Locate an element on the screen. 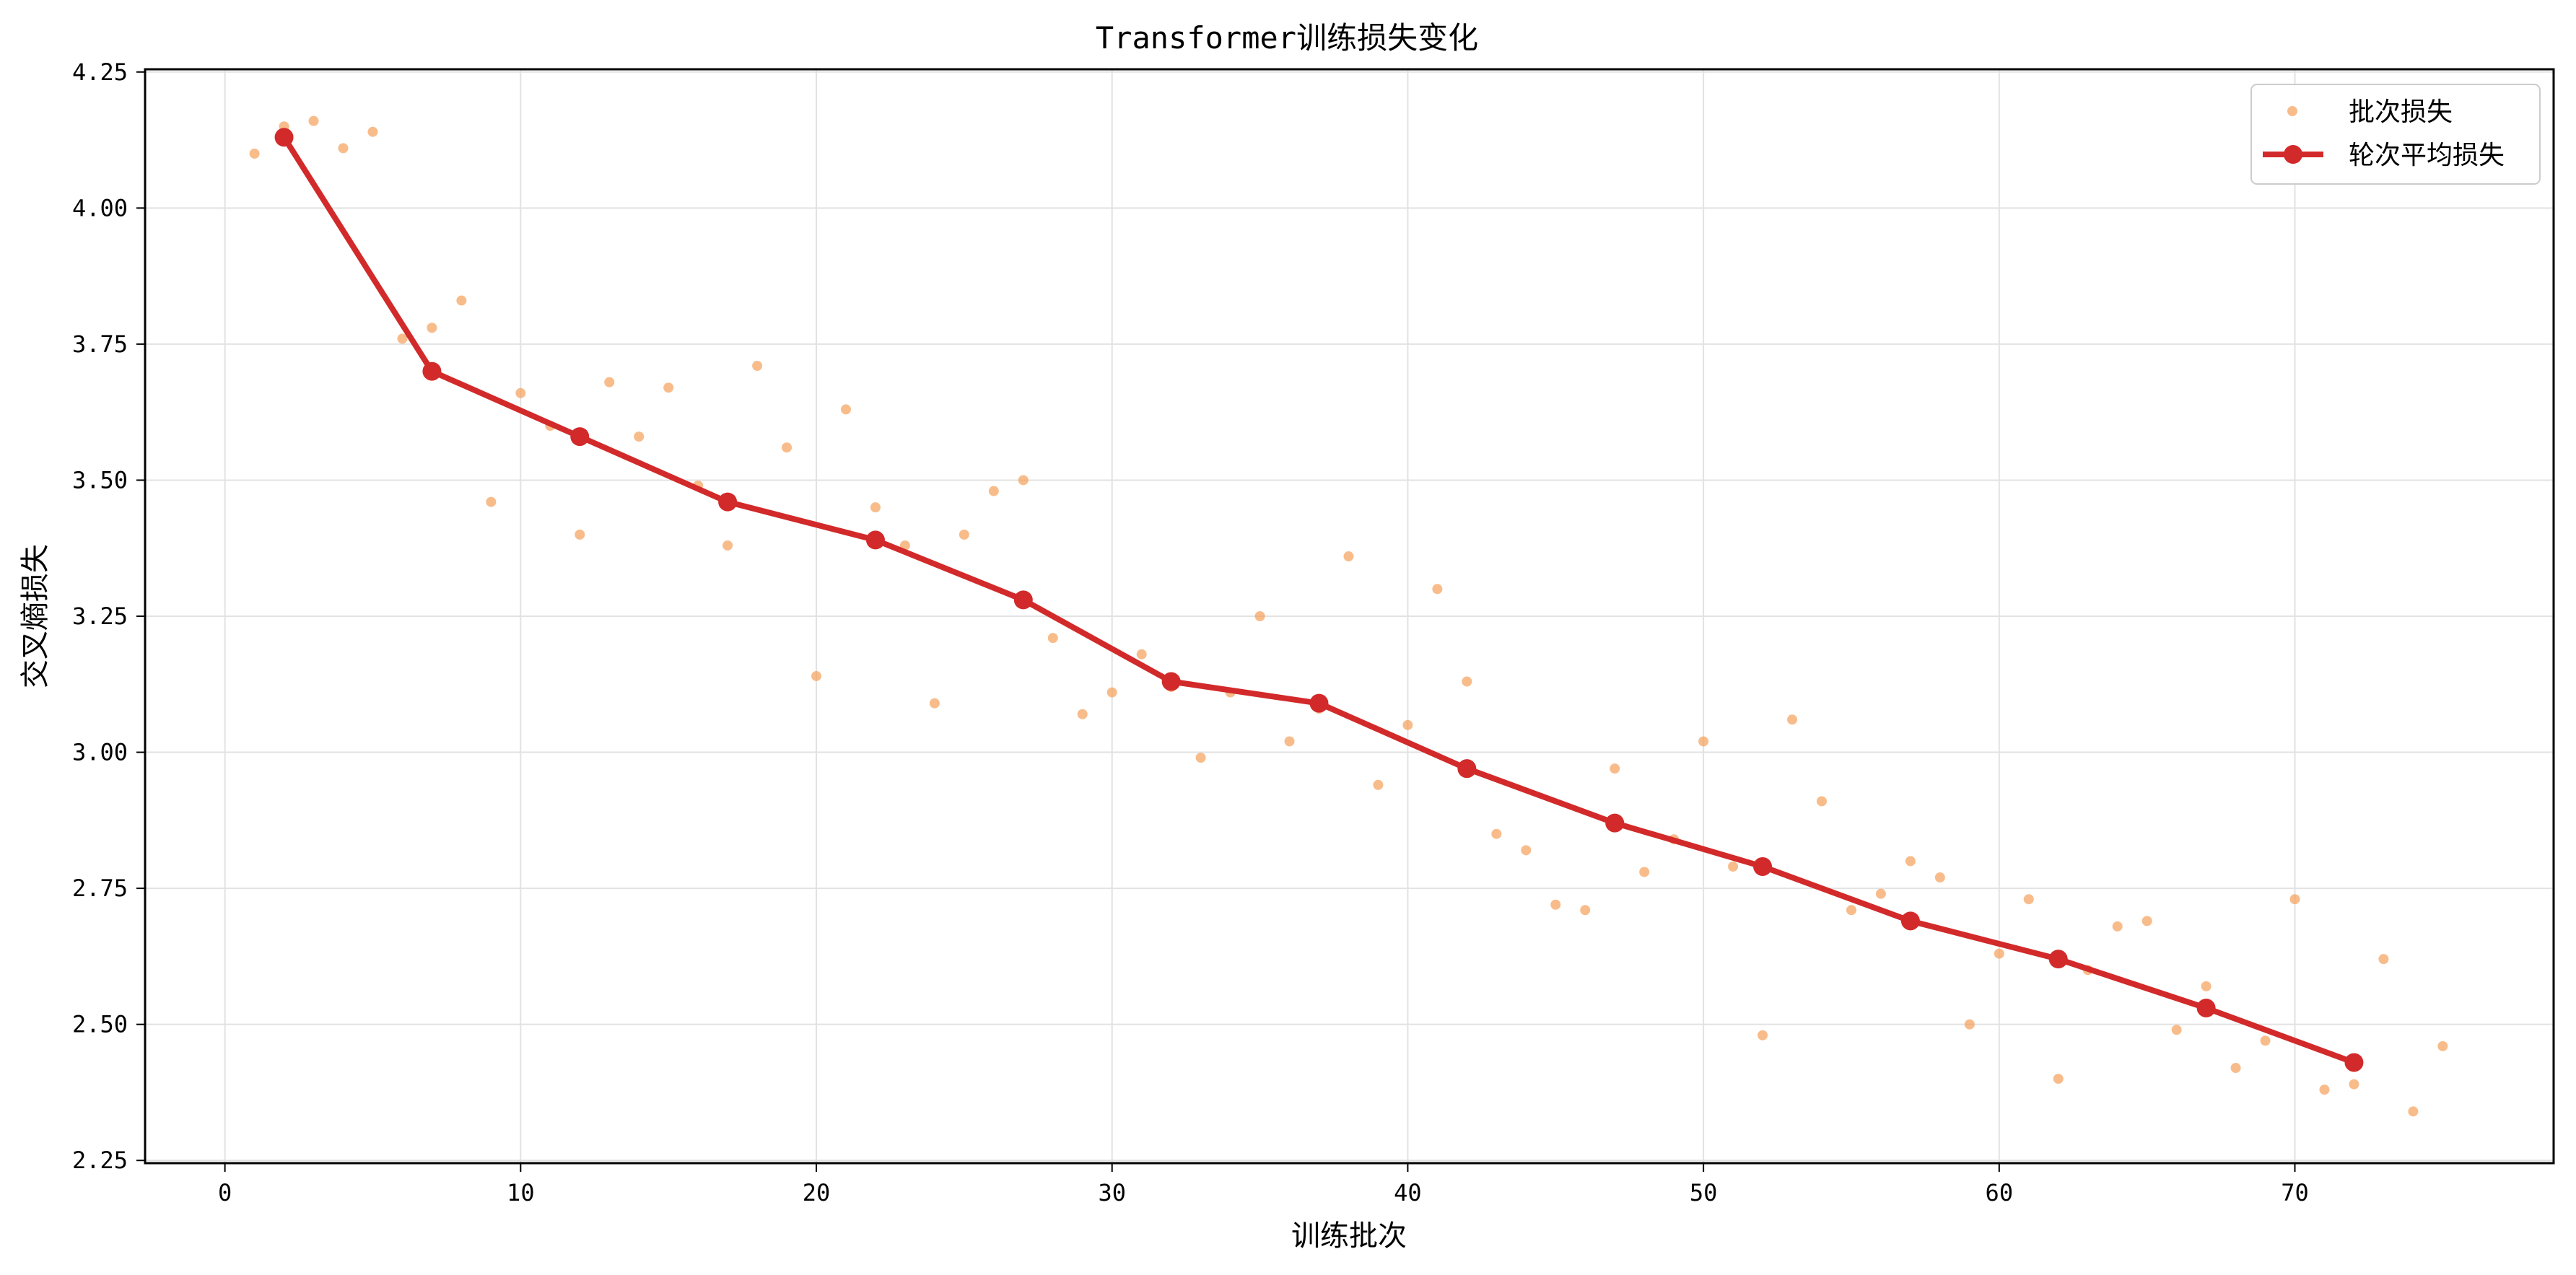 This screenshot has height=1275, width=2576. y-tick-label: 2.50 is located at coordinates (100, 1025).